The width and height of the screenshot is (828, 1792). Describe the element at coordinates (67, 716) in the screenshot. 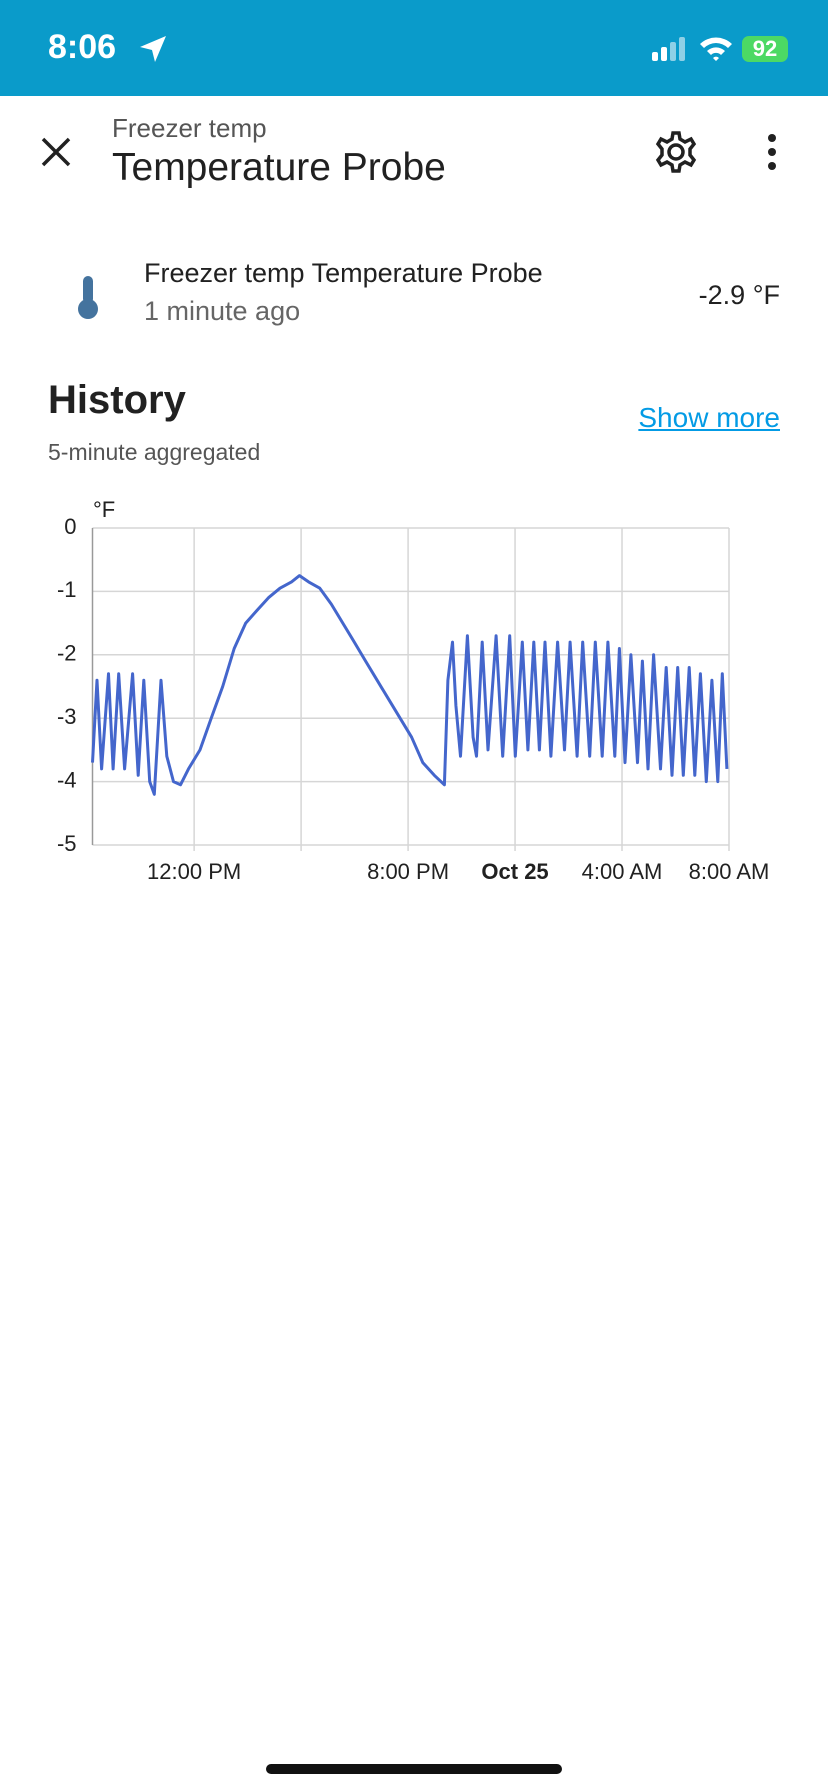

I see `y-tick-label: -3` at that location.